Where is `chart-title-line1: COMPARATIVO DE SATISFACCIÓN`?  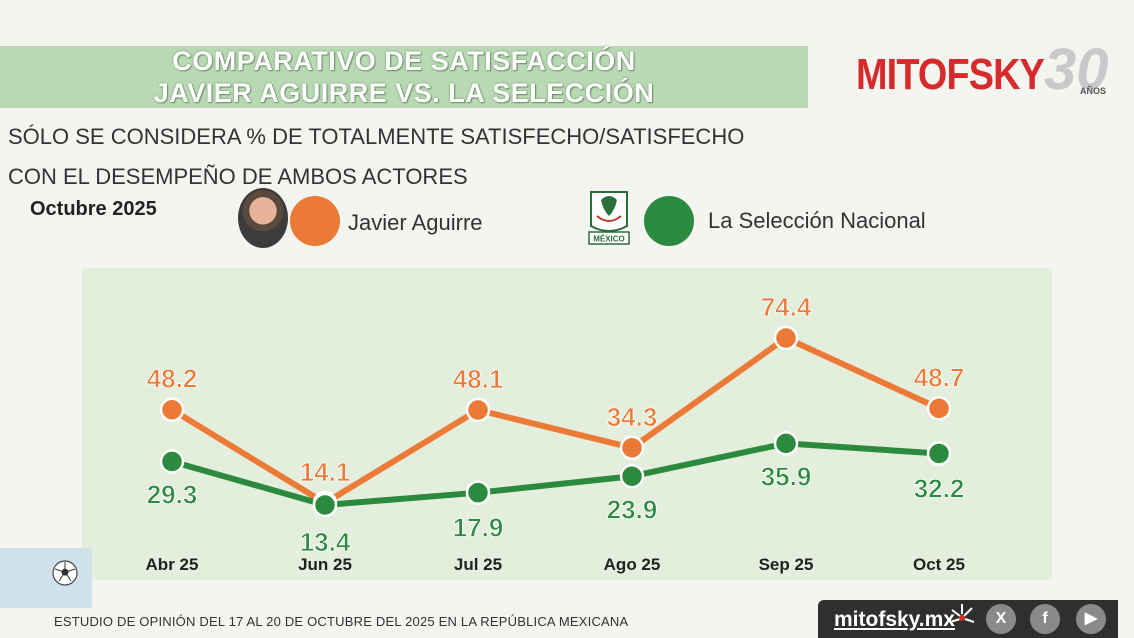
chart-title-line1: COMPARATIVO DE SATISFACCIÓN is located at coordinates (404, 61).